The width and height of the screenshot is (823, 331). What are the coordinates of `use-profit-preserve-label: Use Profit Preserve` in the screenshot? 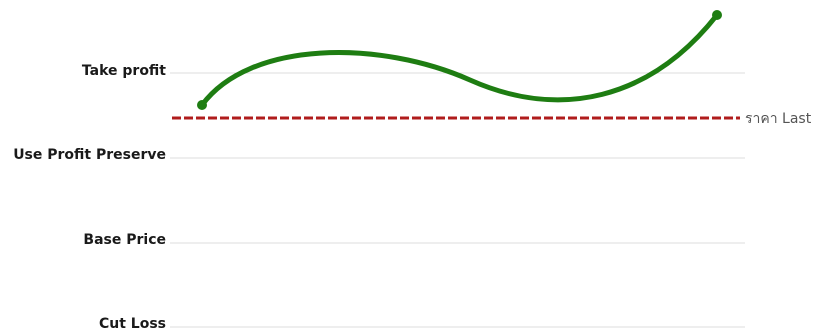 It's located at (89, 155).